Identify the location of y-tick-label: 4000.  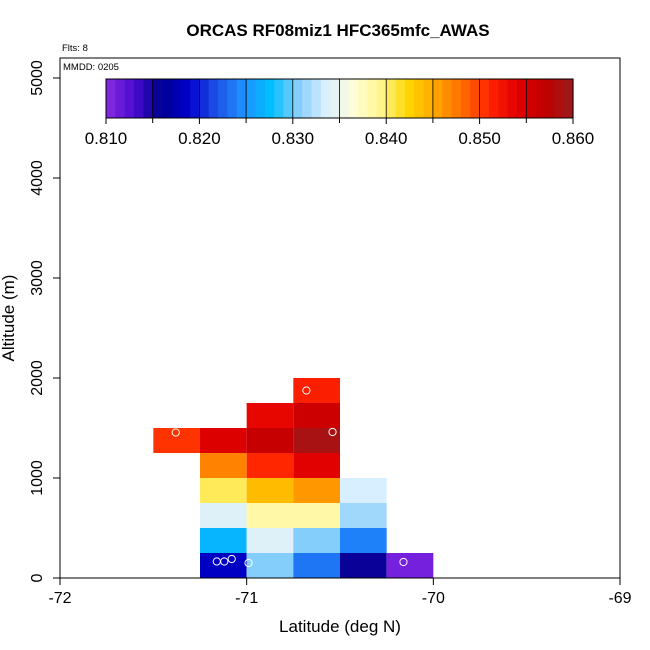
(37, 178).